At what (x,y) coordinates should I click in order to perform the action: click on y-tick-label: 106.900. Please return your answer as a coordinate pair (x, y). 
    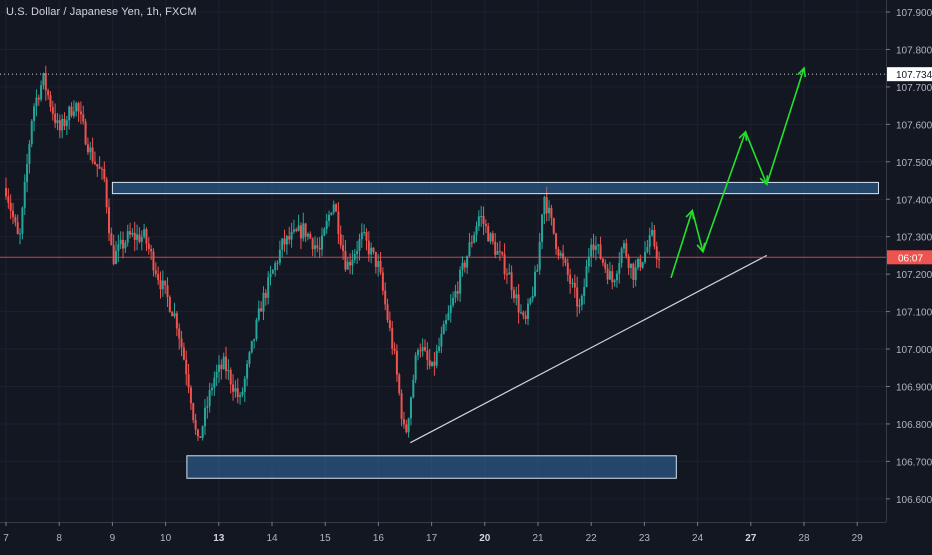
    Looking at the image, I should click on (914, 388).